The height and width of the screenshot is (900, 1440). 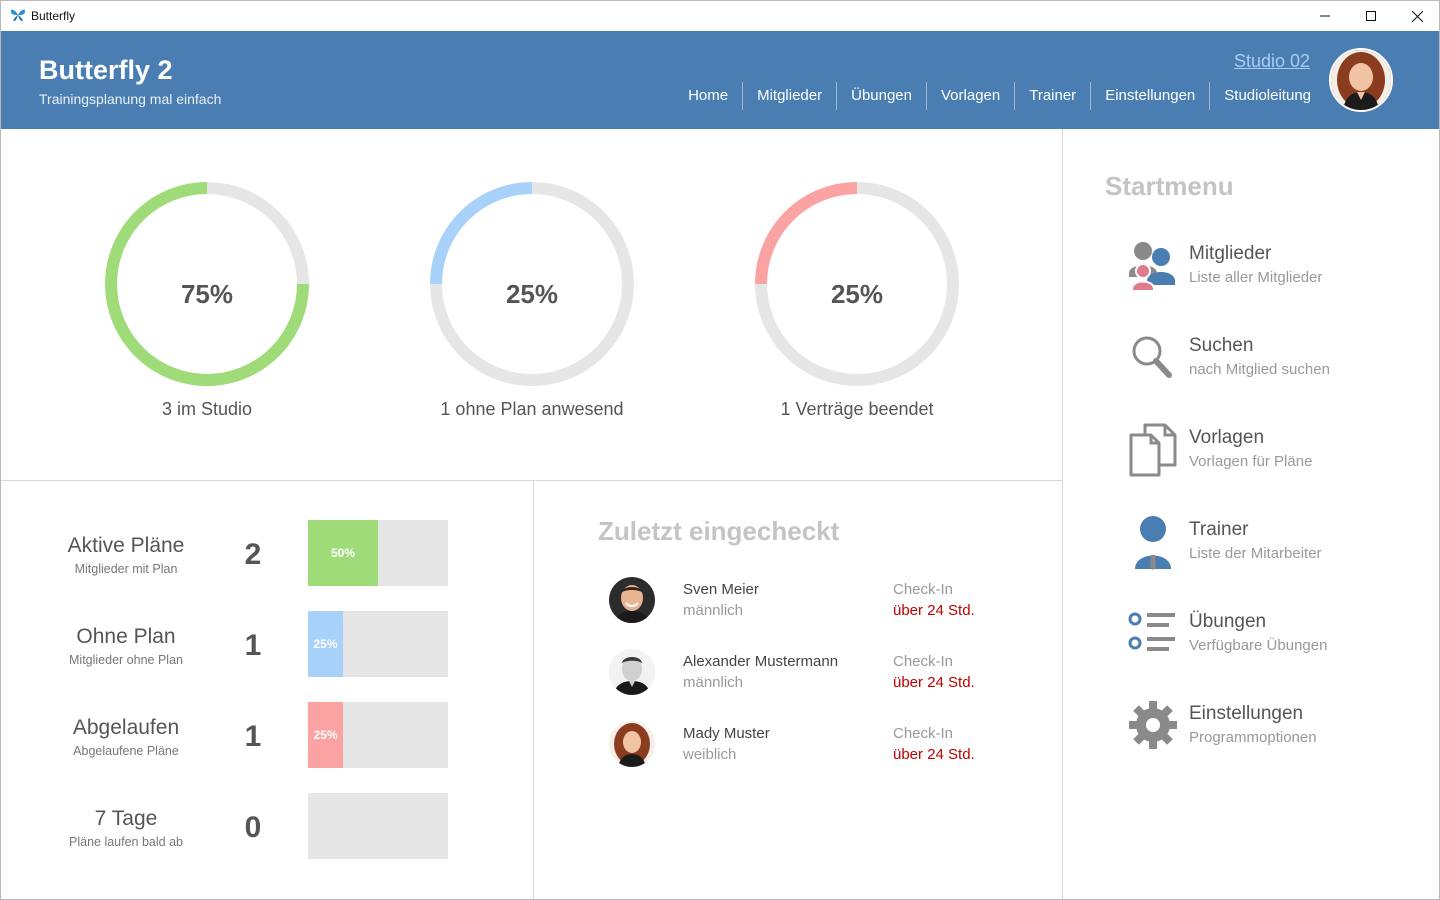 I want to click on gauge-label: 1 Verträge beendet, so click(x=857, y=409).